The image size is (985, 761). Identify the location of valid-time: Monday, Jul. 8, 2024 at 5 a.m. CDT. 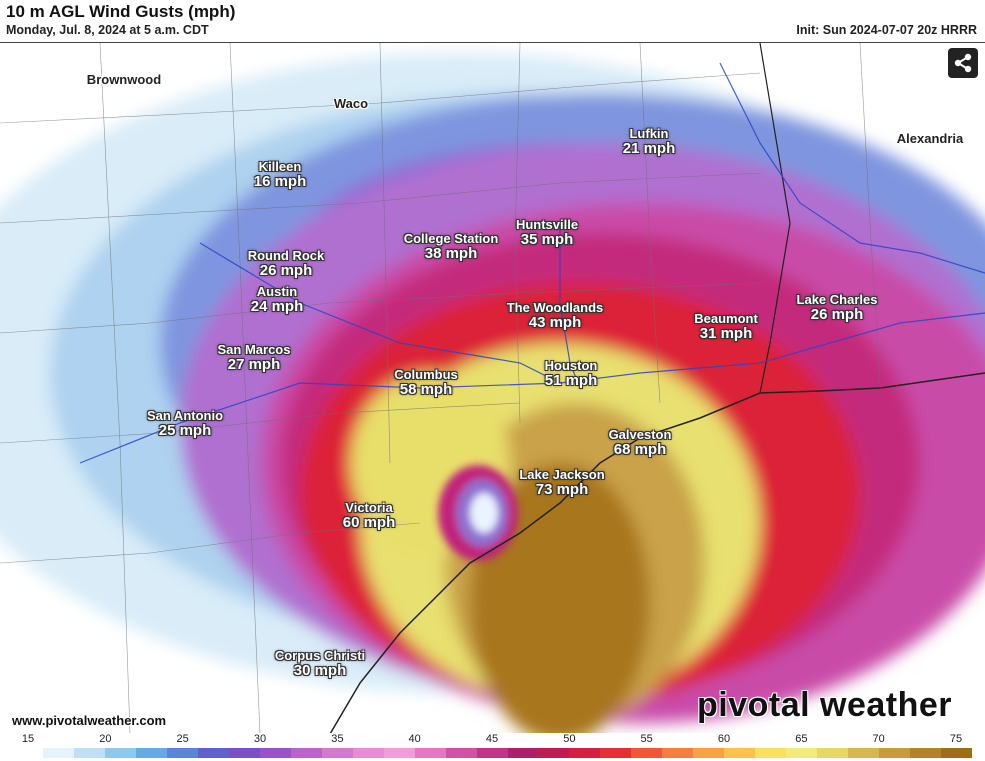
(107, 30).